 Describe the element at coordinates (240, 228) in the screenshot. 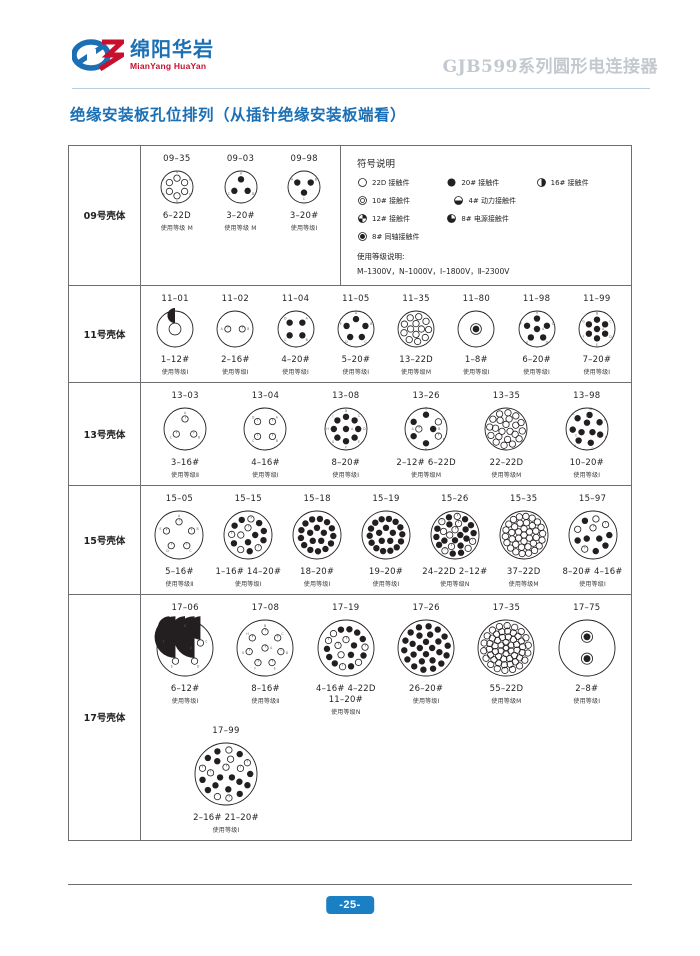

I see `connector-grade: 使用等级 M` at that location.